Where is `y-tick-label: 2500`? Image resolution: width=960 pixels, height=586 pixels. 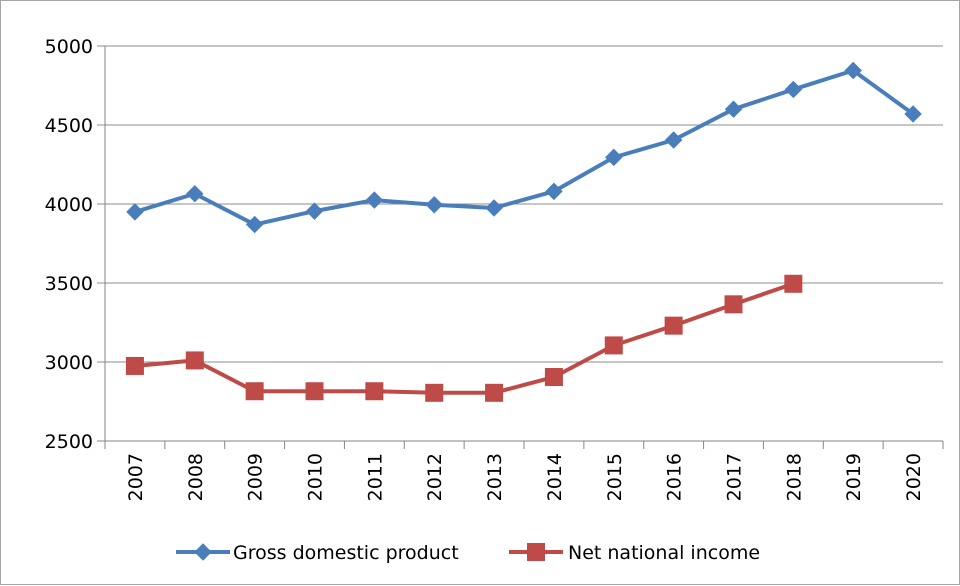 y-tick-label: 2500 is located at coordinates (69, 442).